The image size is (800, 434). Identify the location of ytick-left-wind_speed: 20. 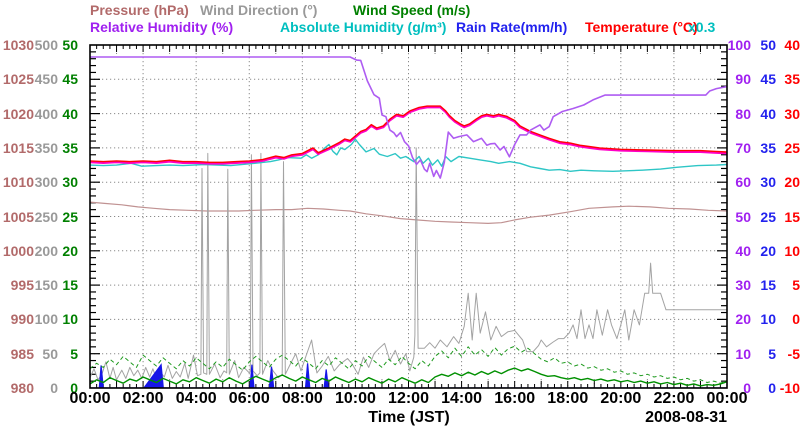
(70, 250).